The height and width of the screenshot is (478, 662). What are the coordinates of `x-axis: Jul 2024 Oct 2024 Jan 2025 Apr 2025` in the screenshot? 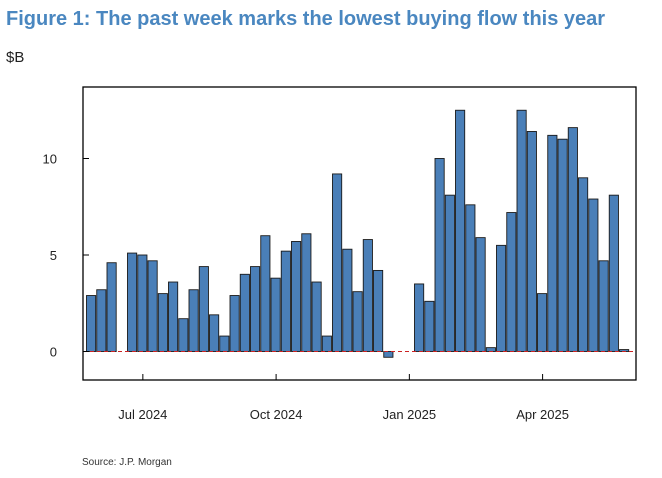 It's located at (343, 398).